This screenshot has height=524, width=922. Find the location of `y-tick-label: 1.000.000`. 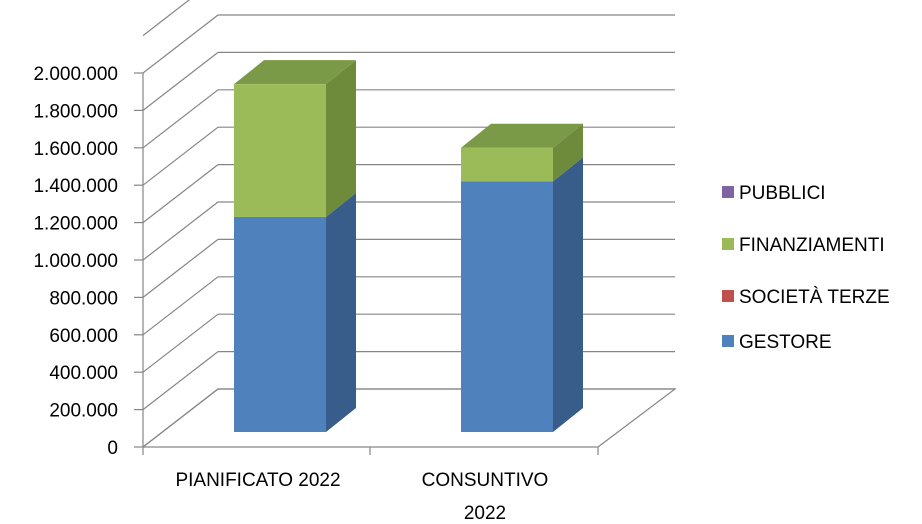

y-tick-label: 1.000.000 is located at coordinates (75, 261).